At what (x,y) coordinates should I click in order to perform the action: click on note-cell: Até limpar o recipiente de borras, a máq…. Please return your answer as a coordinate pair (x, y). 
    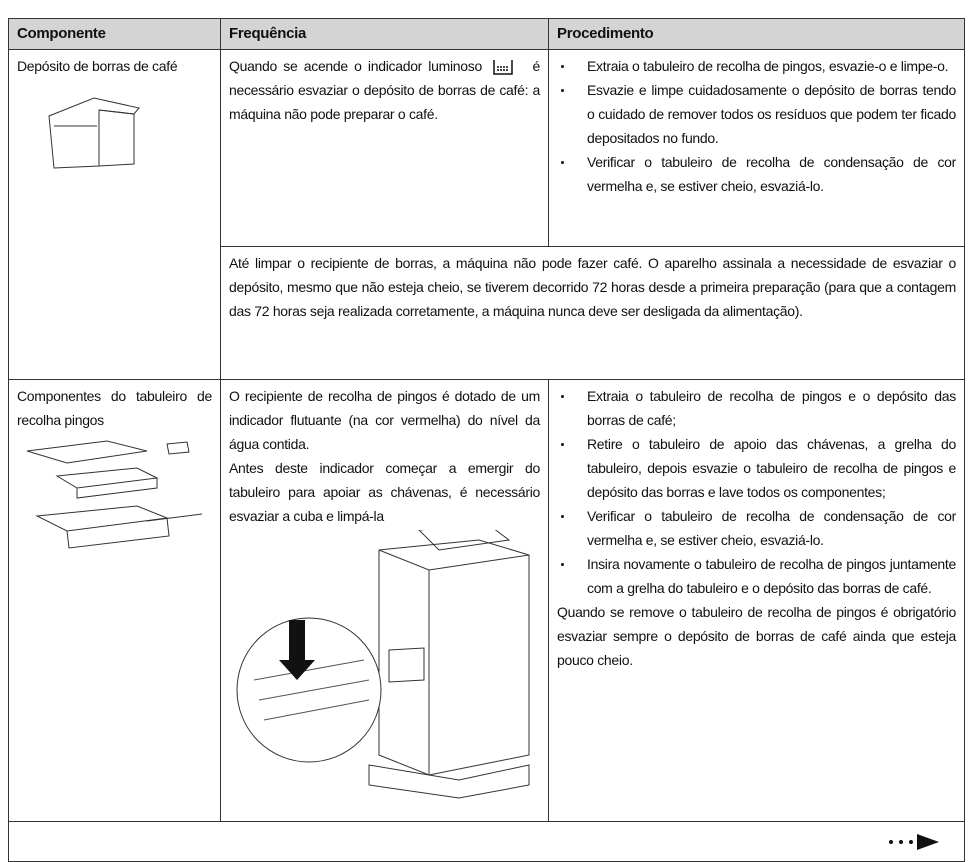
    Looking at the image, I should click on (592, 313).